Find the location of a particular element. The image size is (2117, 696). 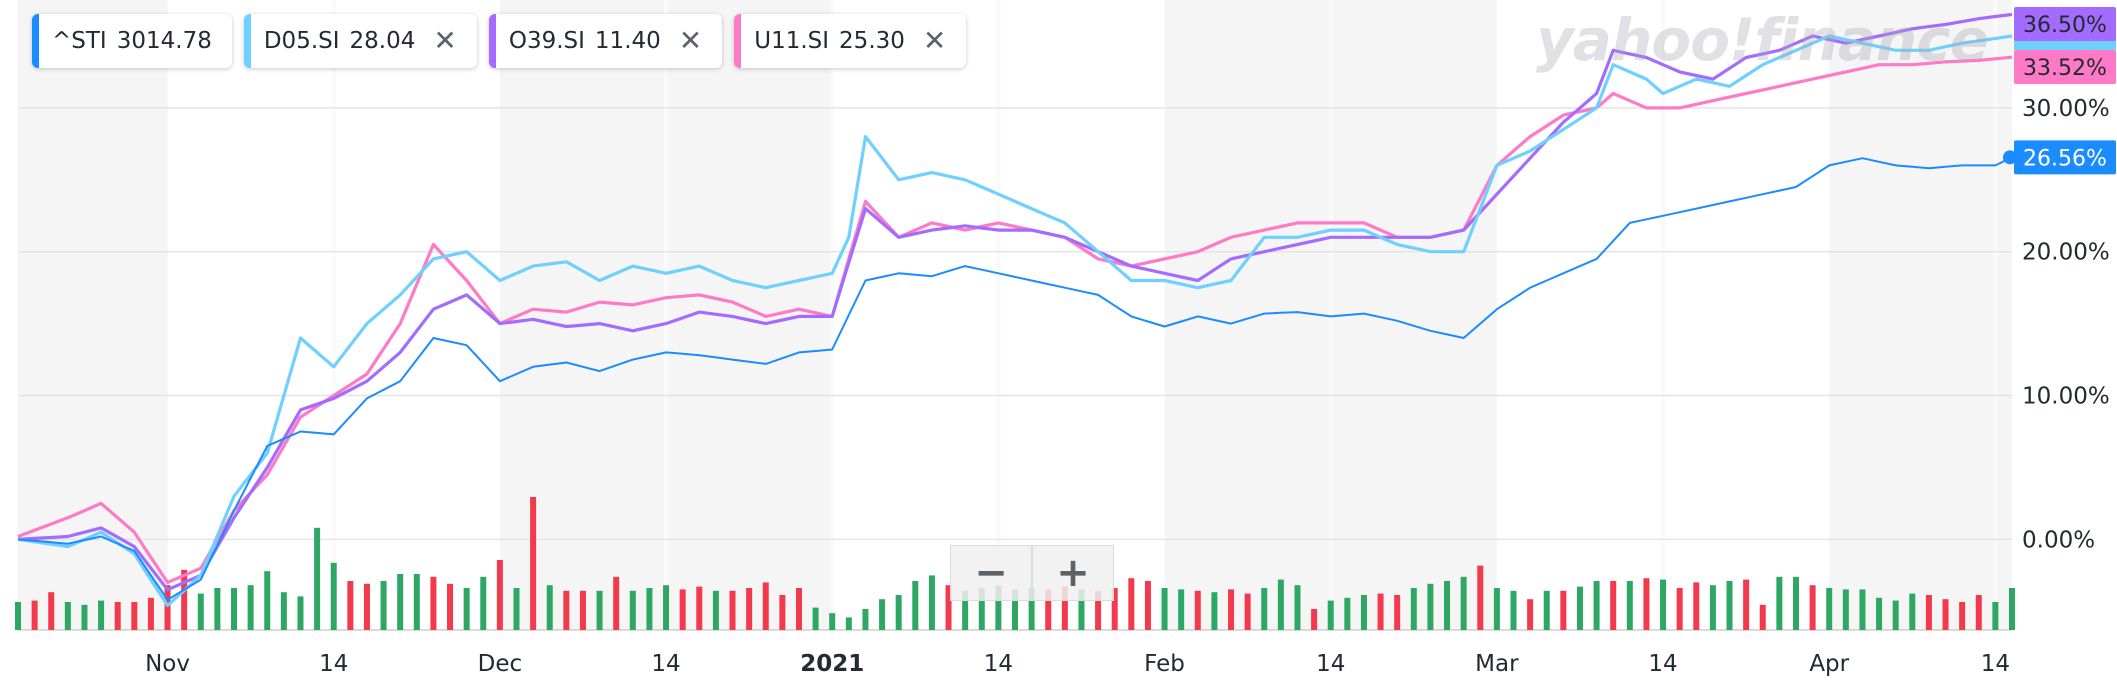

legend-chip-d05: D05.SI 28.04 ✕ is located at coordinates (360, 41).